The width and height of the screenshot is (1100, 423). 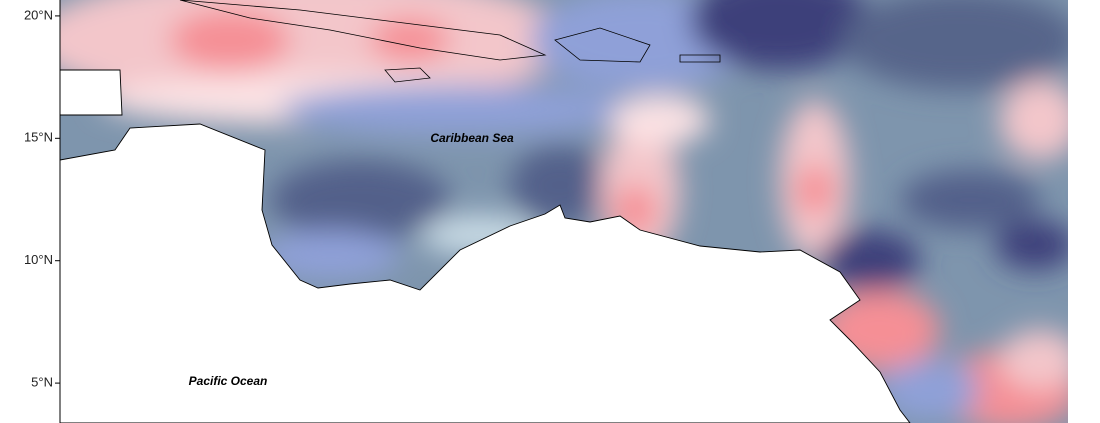 I want to click on margin, so click(x=1084, y=211).